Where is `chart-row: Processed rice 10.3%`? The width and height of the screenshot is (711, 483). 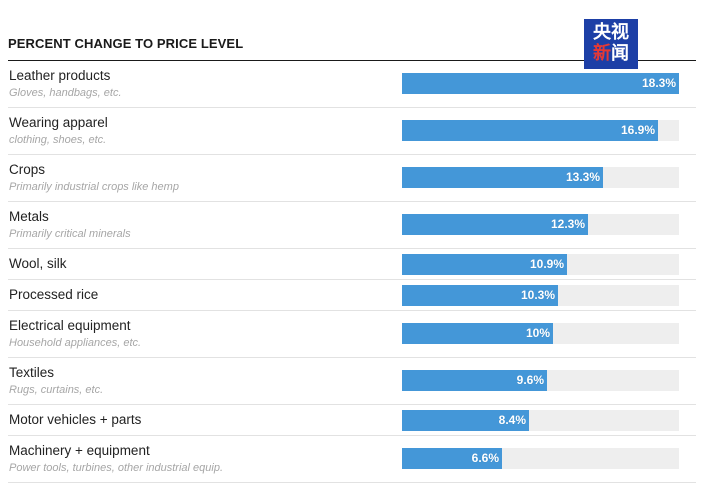
chart-row: Processed rice 10.3% is located at coordinates (352, 295).